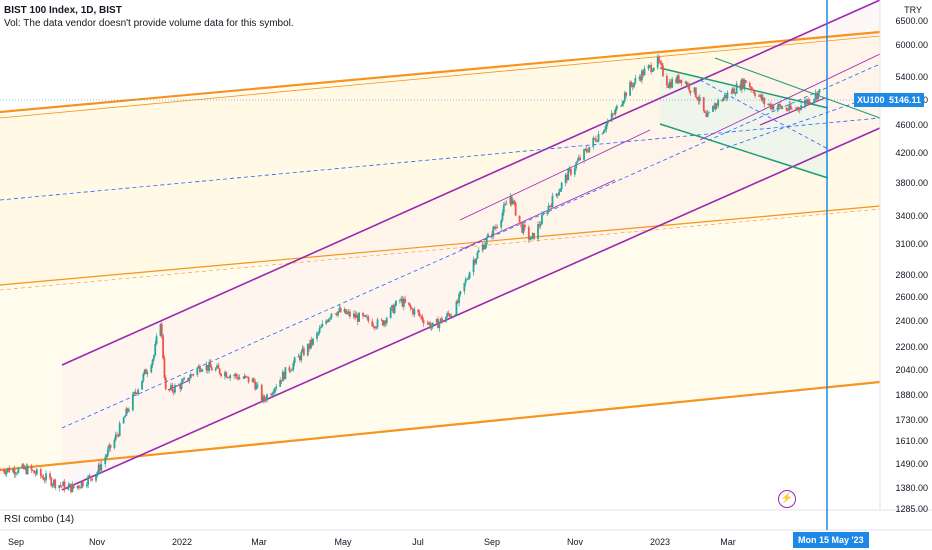 The width and height of the screenshot is (932, 550). What do you see at coordinates (39, 519) in the screenshot?
I see `rsi-pane-label: RSI combo (14)` at bounding box center [39, 519].